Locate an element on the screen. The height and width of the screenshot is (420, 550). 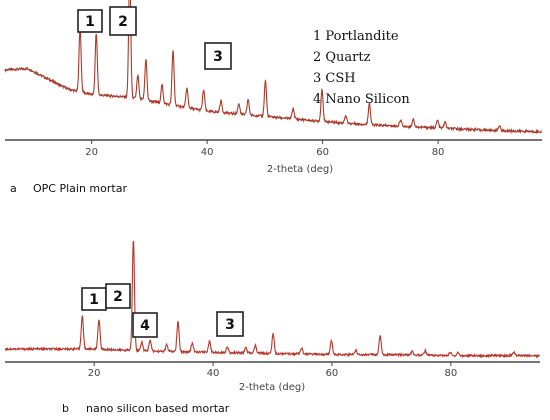
caption-a: a OPC Plain mortar is located at coordinates (68, 188).